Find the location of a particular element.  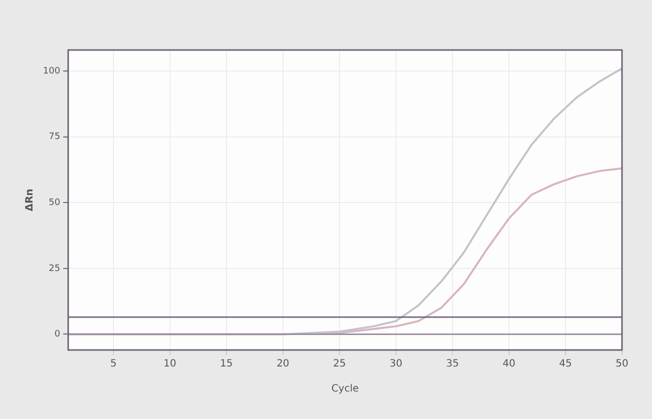

x-tick-label: 5 is located at coordinates (113, 364).